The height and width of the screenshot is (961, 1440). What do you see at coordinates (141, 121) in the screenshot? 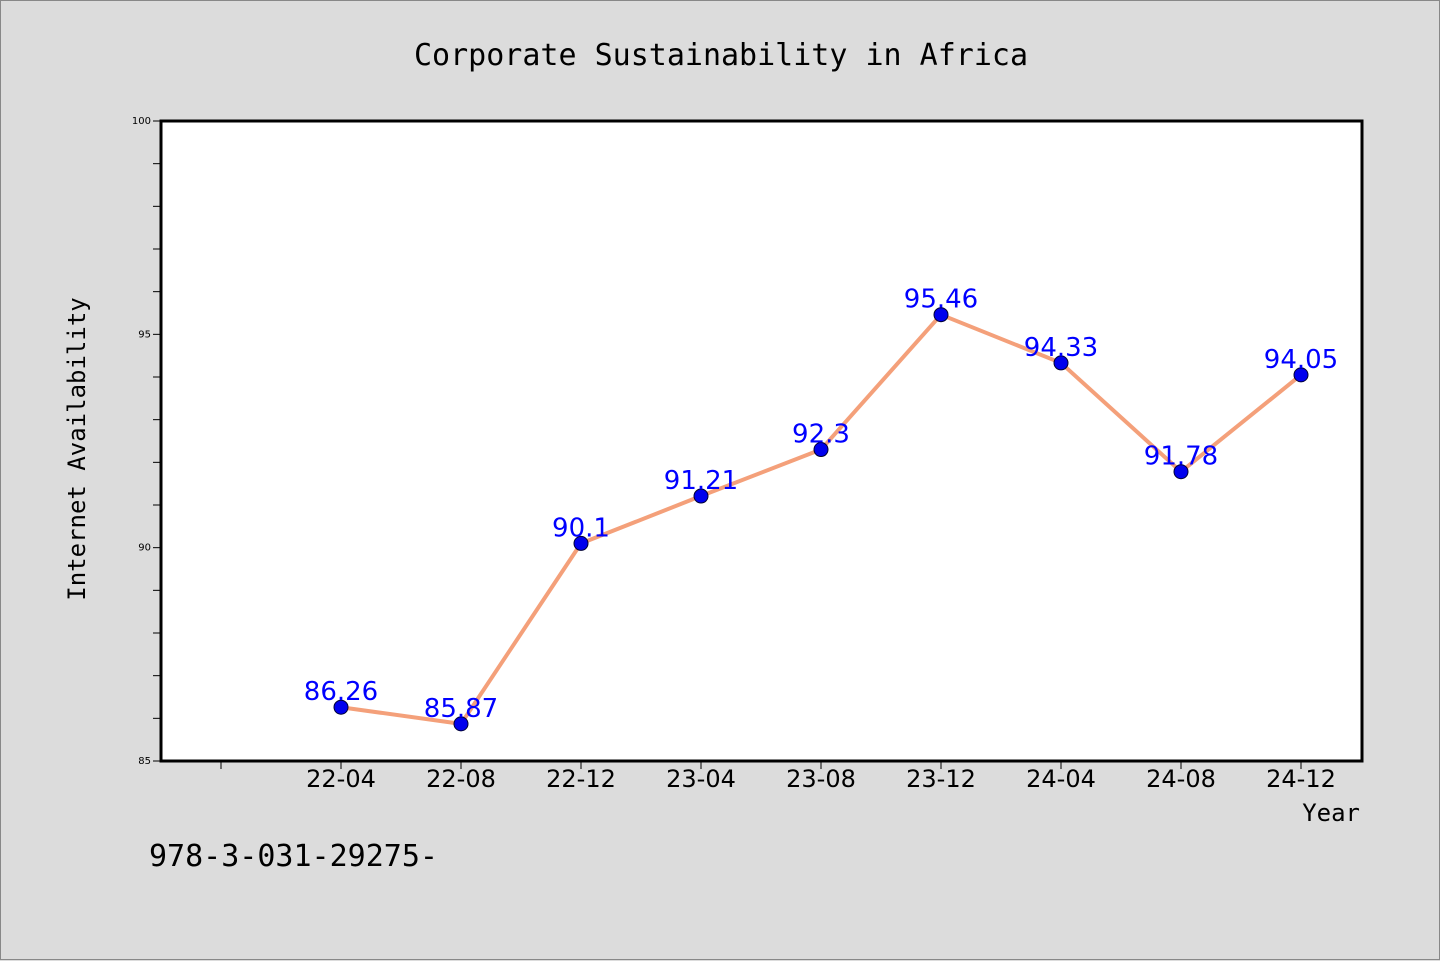
I see `y-tick-label: 100` at bounding box center [141, 121].